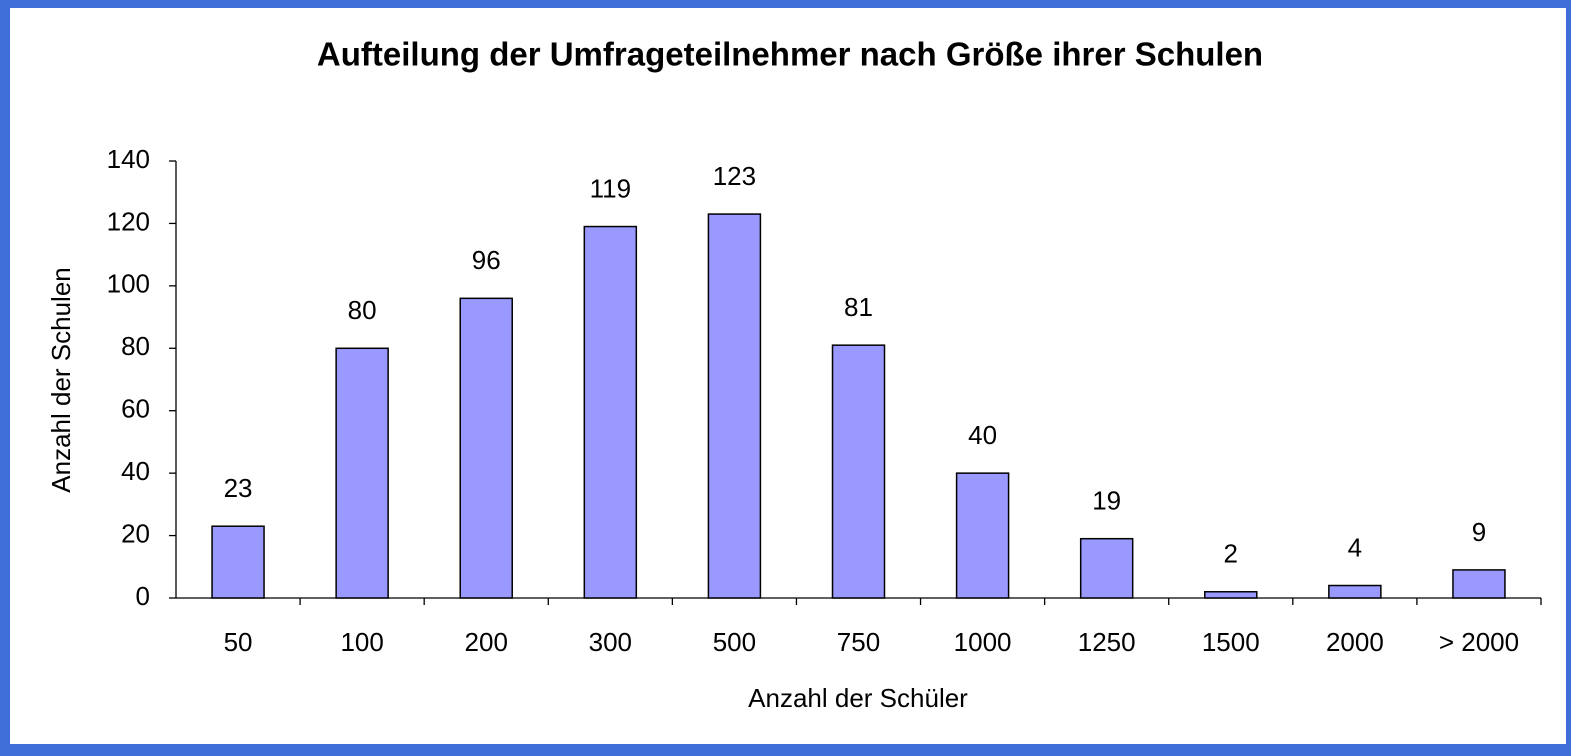 The width and height of the screenshot is (1571, 756). Describe the element at coordinates (128, 284) in the screenshot. I see `y-tick-label: 100` at that location.